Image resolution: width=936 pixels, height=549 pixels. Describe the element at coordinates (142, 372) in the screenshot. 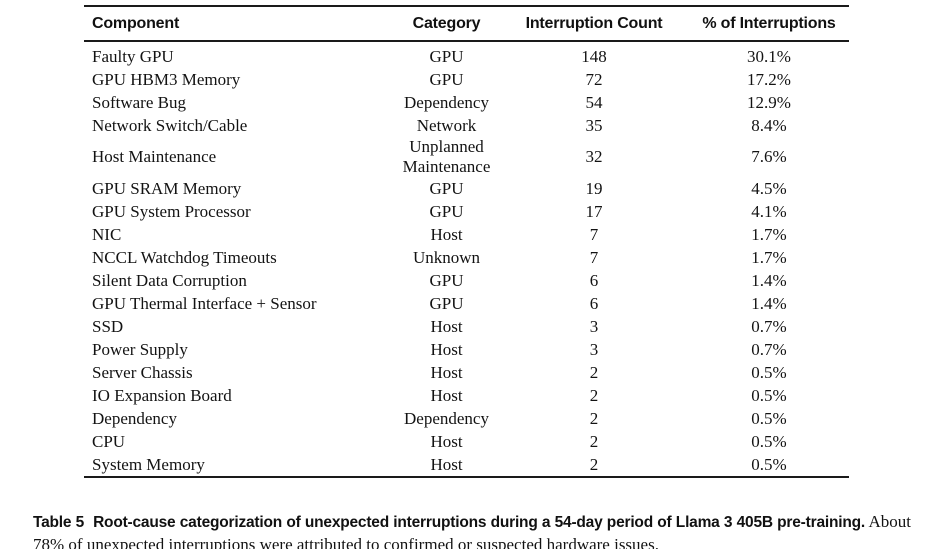

I see `cell-component: Server Chassis` at that location.